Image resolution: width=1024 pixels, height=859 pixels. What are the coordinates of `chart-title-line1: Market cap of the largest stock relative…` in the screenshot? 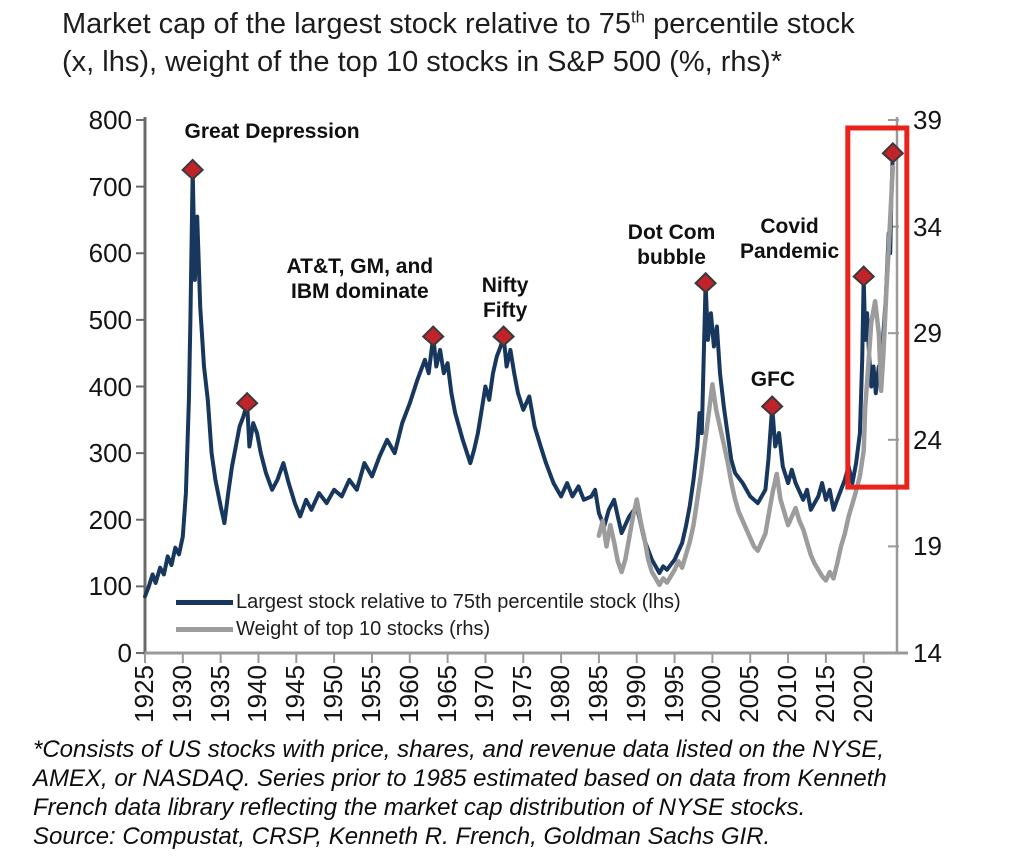 It's located at (537, 24).